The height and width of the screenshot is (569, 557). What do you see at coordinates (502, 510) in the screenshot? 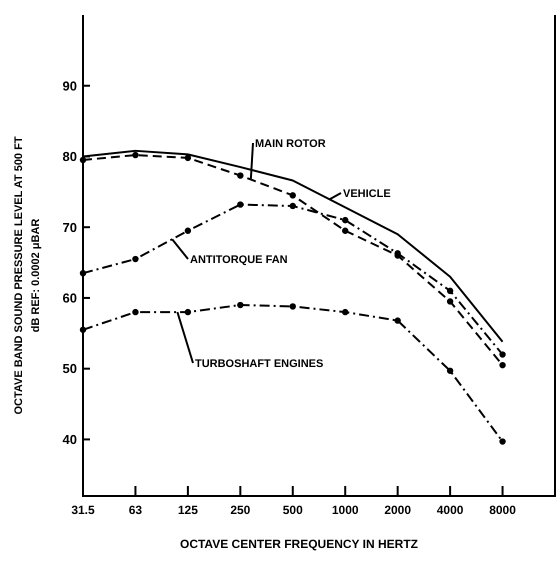
I see `x-tick-label: 8000` at bounding box center [502, 510].